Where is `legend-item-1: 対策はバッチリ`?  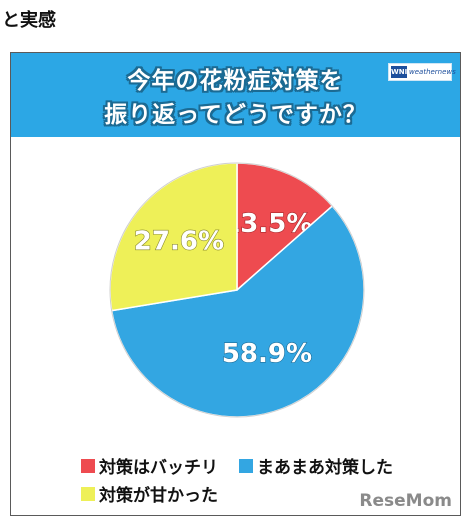
legend-item-1: 対策はバッチリ is located at coordinates (149, 465).